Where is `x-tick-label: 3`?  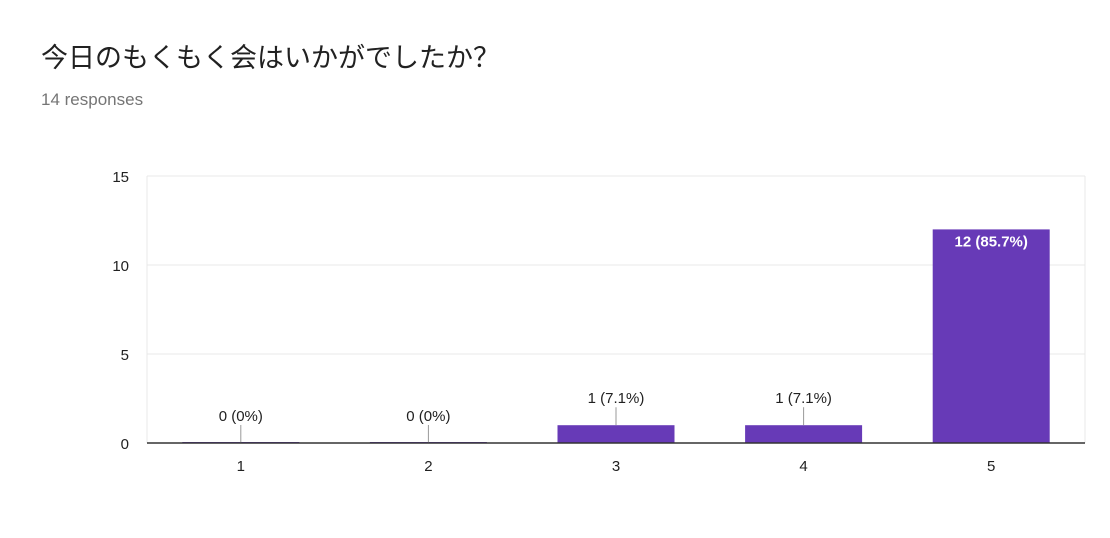
x-tick-label: 3 is located at coordinates (616, 466).